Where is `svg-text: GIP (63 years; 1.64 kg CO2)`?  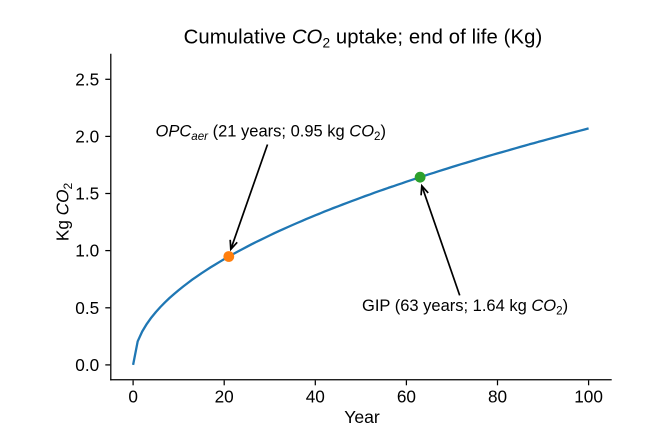 svg-text: GIP (63 years; 1.64 kg CO2) is located at coordinates (465, 307).